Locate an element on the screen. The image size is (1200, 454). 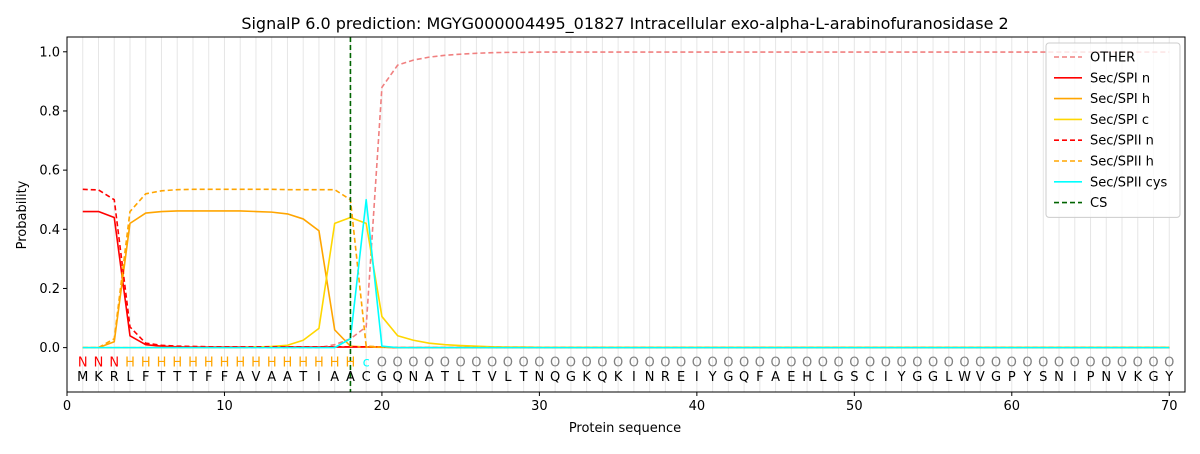
residue-28: L is located at coordinates (508, 377).